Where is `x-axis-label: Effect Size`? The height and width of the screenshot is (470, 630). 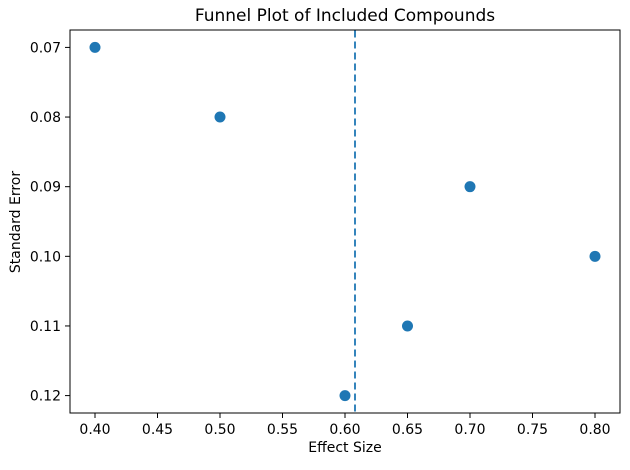 x-axis-label: Effect Size is located at coordinates (345, 448).